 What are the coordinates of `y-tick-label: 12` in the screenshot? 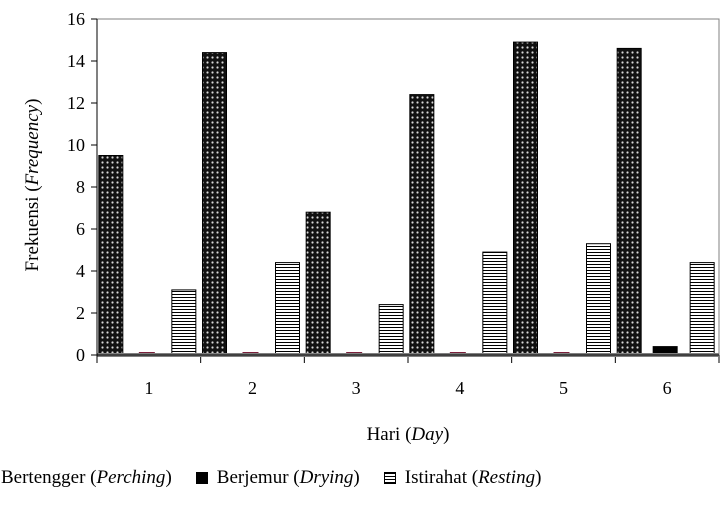 It's located at (76, 103).